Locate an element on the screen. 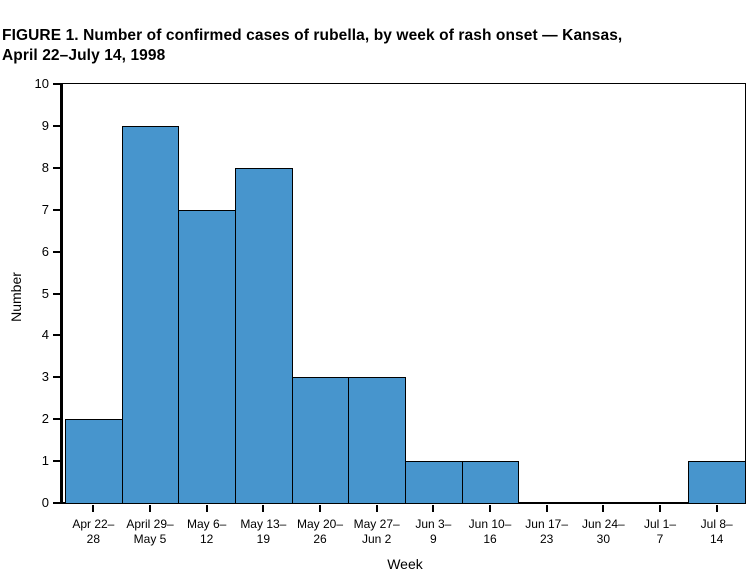  x-tick-label-line: Jul 8– is located at coordinates (716, 524).